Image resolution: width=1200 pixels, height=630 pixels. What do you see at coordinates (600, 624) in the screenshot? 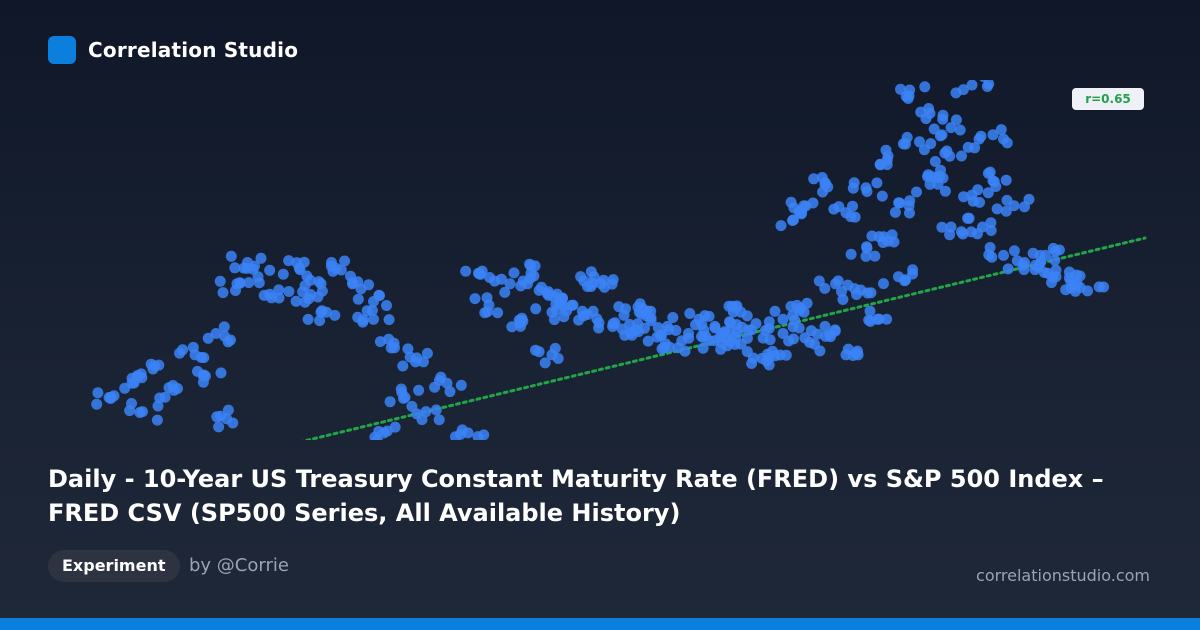
I see `bottom-accent-bar` at bounding box center [600, 624].